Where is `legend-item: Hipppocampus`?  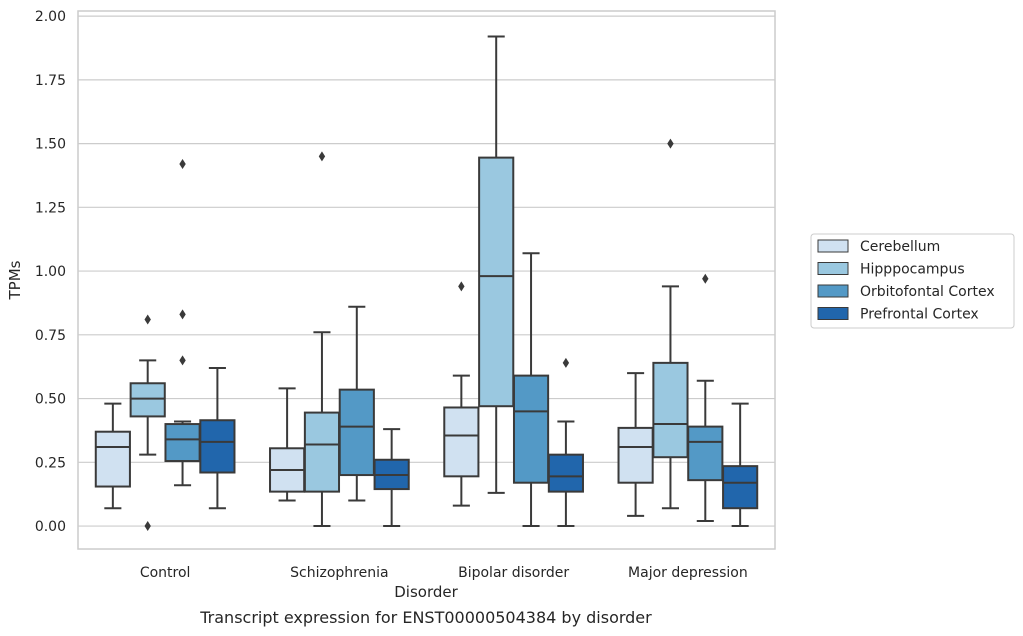
legend-item: Hipppocampus is located at coordinates (891, 270).